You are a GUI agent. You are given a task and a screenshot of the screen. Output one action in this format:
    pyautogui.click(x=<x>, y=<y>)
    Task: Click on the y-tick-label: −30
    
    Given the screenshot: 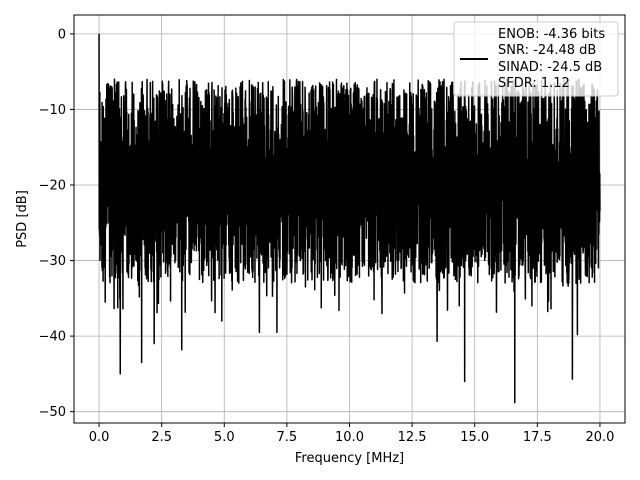 What is the action you would take?
    pyautogui.click(x=52, y=261)
    